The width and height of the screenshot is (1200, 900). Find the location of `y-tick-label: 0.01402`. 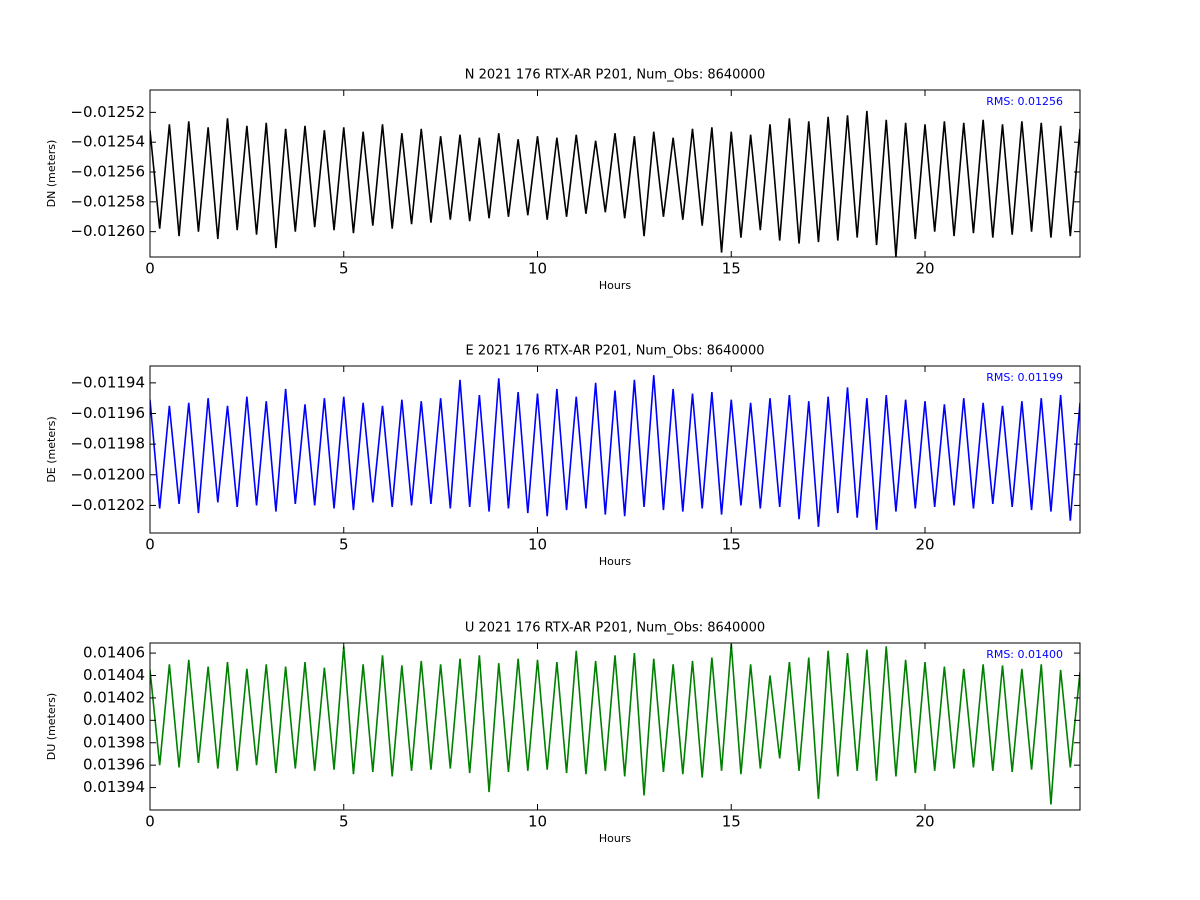

y-tick-label: 0.01402 is located at coordinates (114, 697).